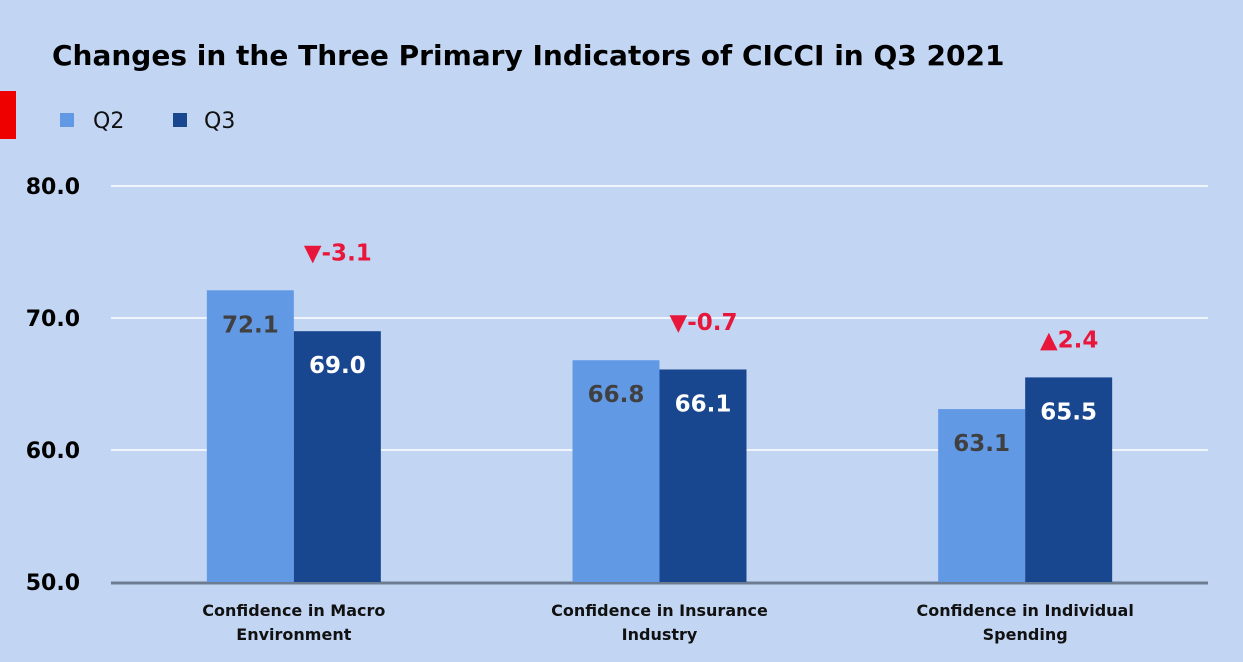  Describe the element at coordinates (53, 319) in the screenshot. I see `y-tick-label: 70.0` at that location.